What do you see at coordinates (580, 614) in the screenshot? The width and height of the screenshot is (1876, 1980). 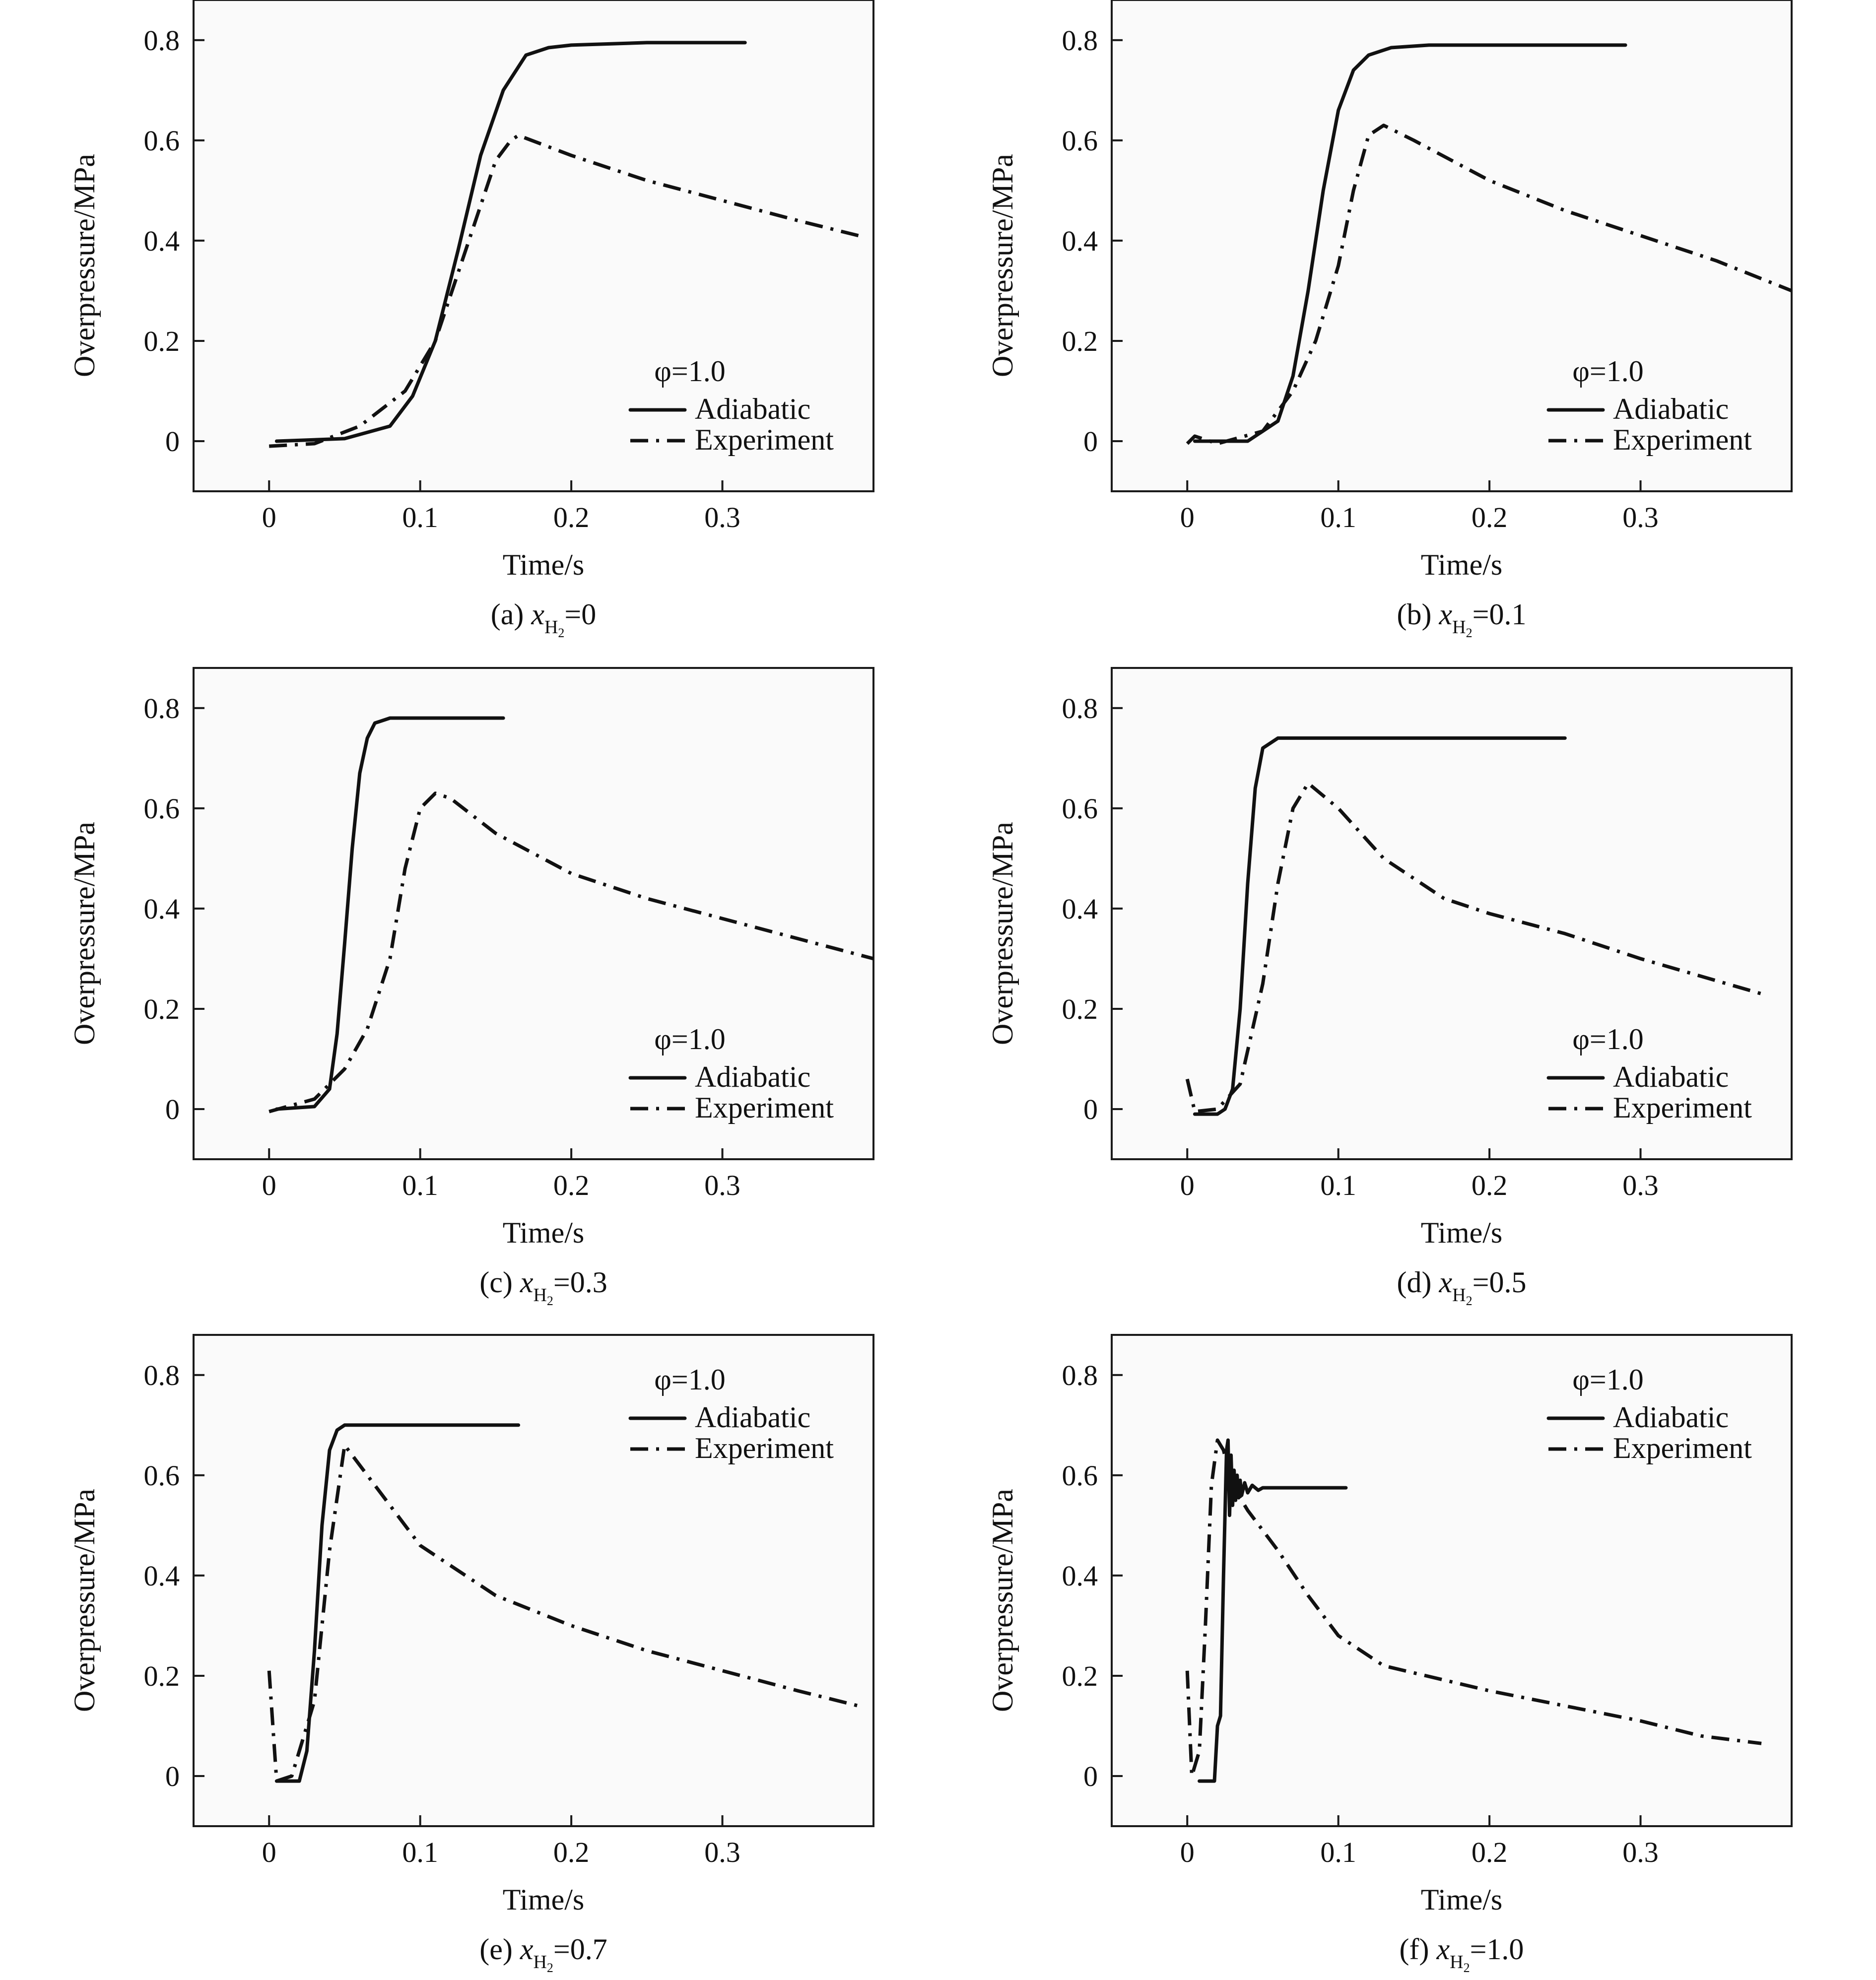 I see `caption-value: =0` at bounding box center [580, 614].